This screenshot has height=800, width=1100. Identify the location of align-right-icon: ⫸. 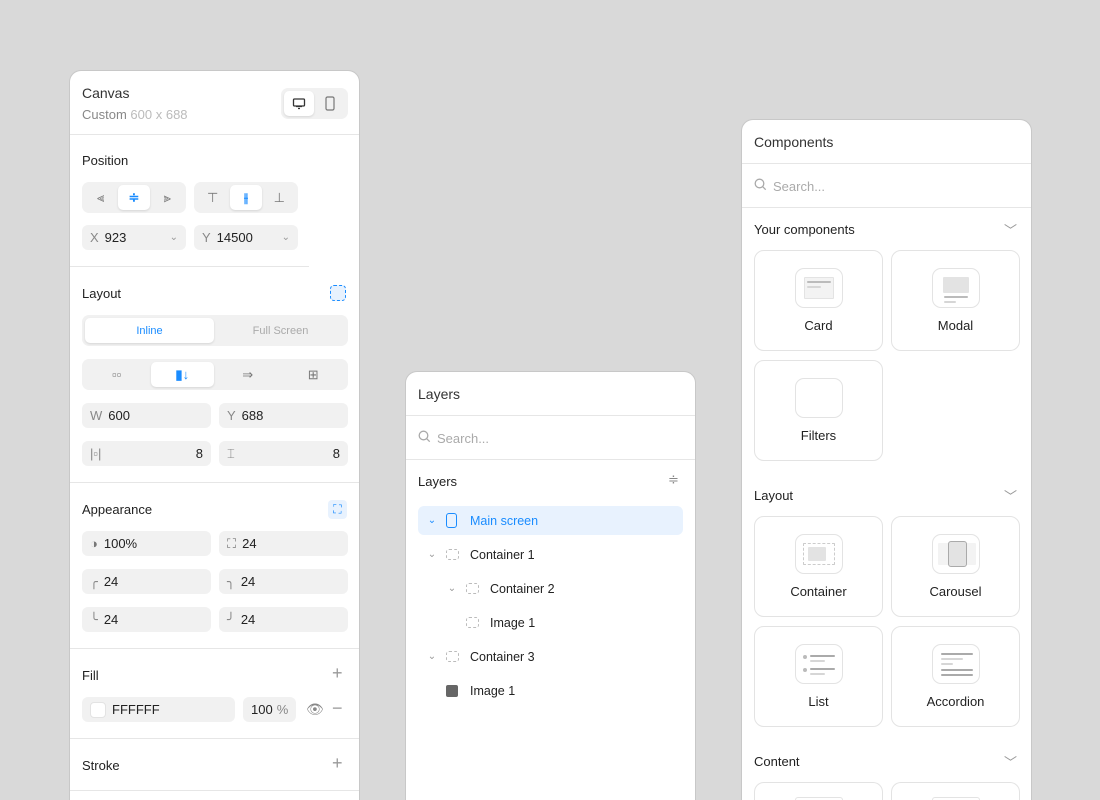
(167, 197).